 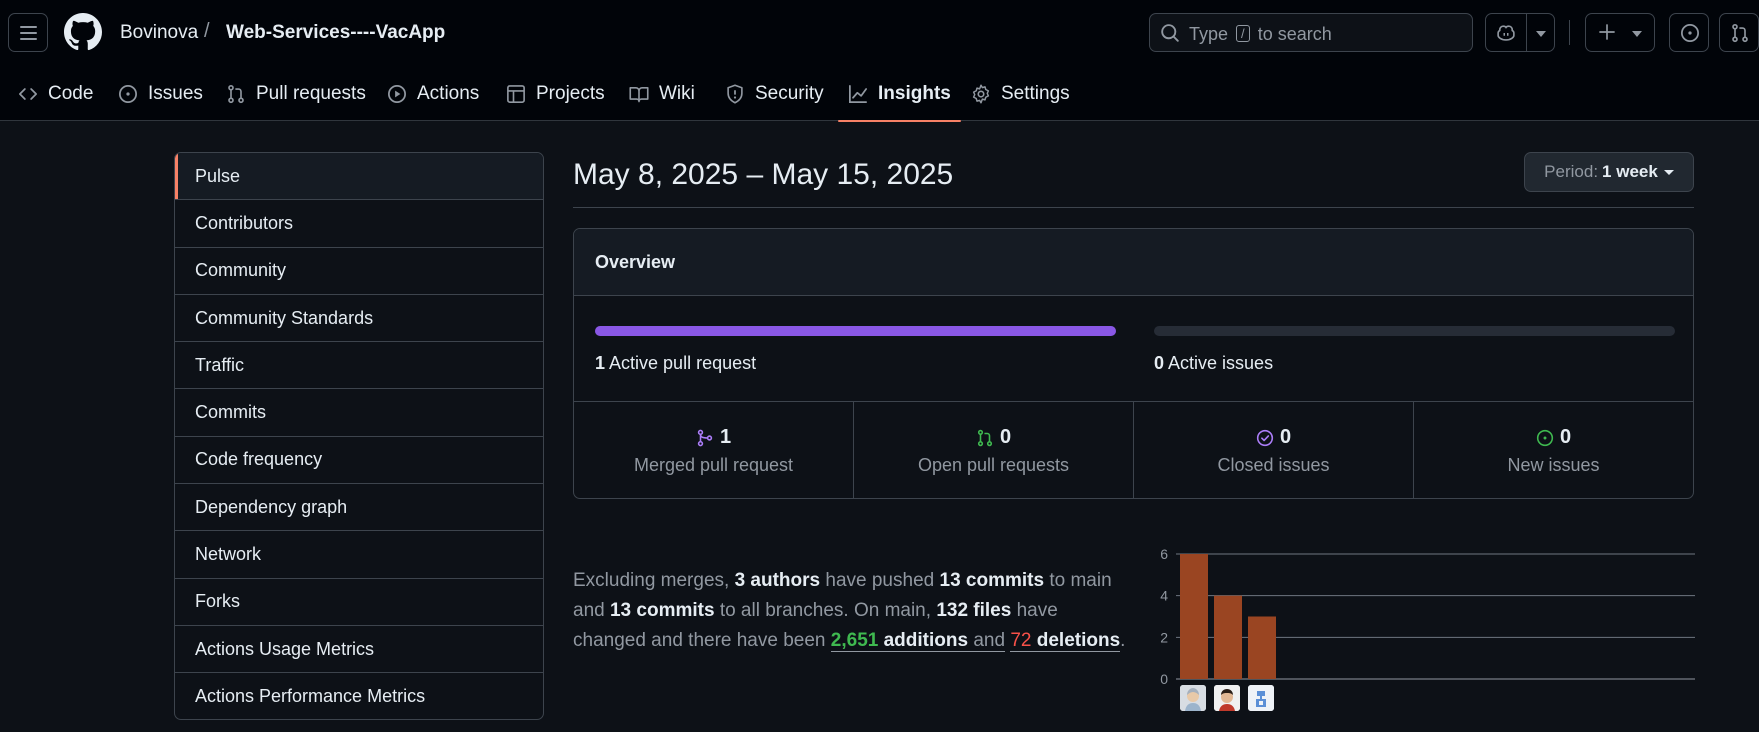 I want to click on sidebar-item-code-frequency: Code frequency, so click(x=359, y=461).